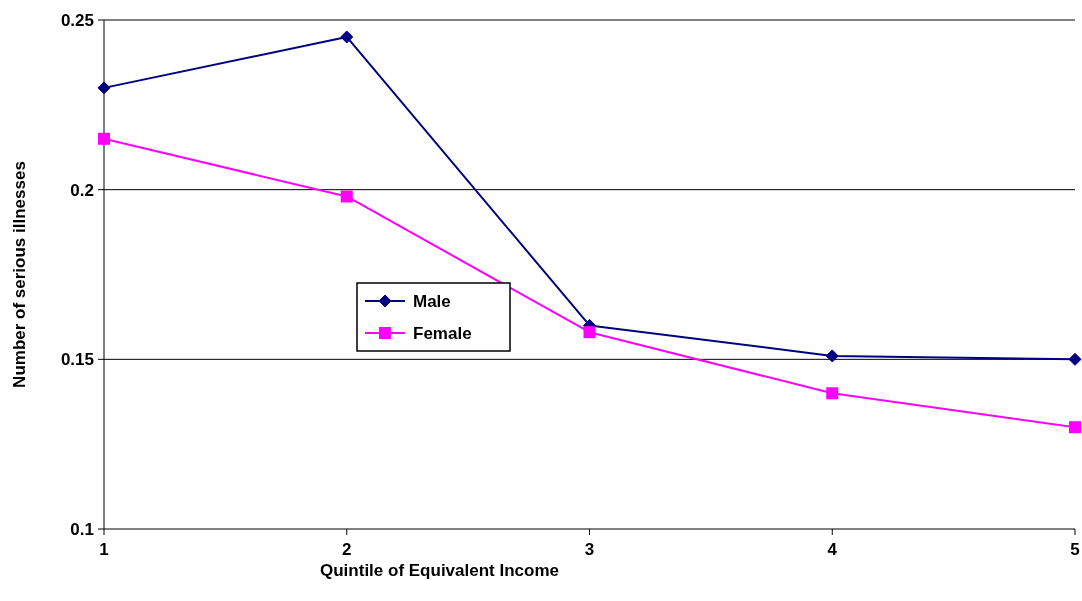 The image size is (1082, 601). What do you see at coordinates (77, 20) in the screenshot?
I see `y-tick-label: 0.25` at bounding box center [77, 20].